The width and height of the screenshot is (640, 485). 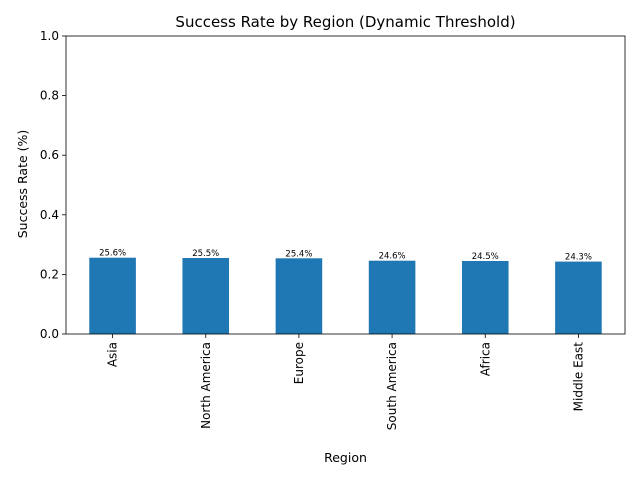 What do you see at coordinates (49, 215) in the screenshot?
I see `y-tick-label: 0.4` at bounding box center [49, 215].